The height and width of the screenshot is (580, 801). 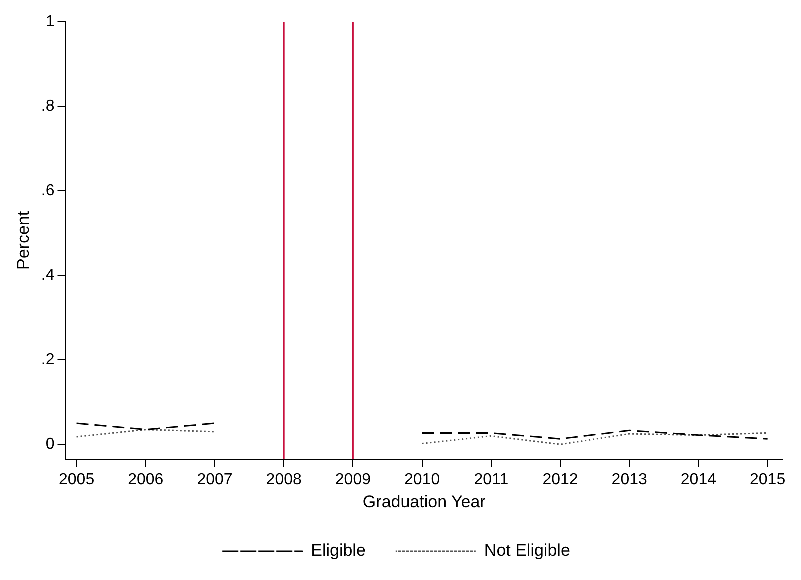 What do you see at coordinates (560, 479) in the screenshot?
I see `x-tick-label: 2012` at bounding box center [560, 479].